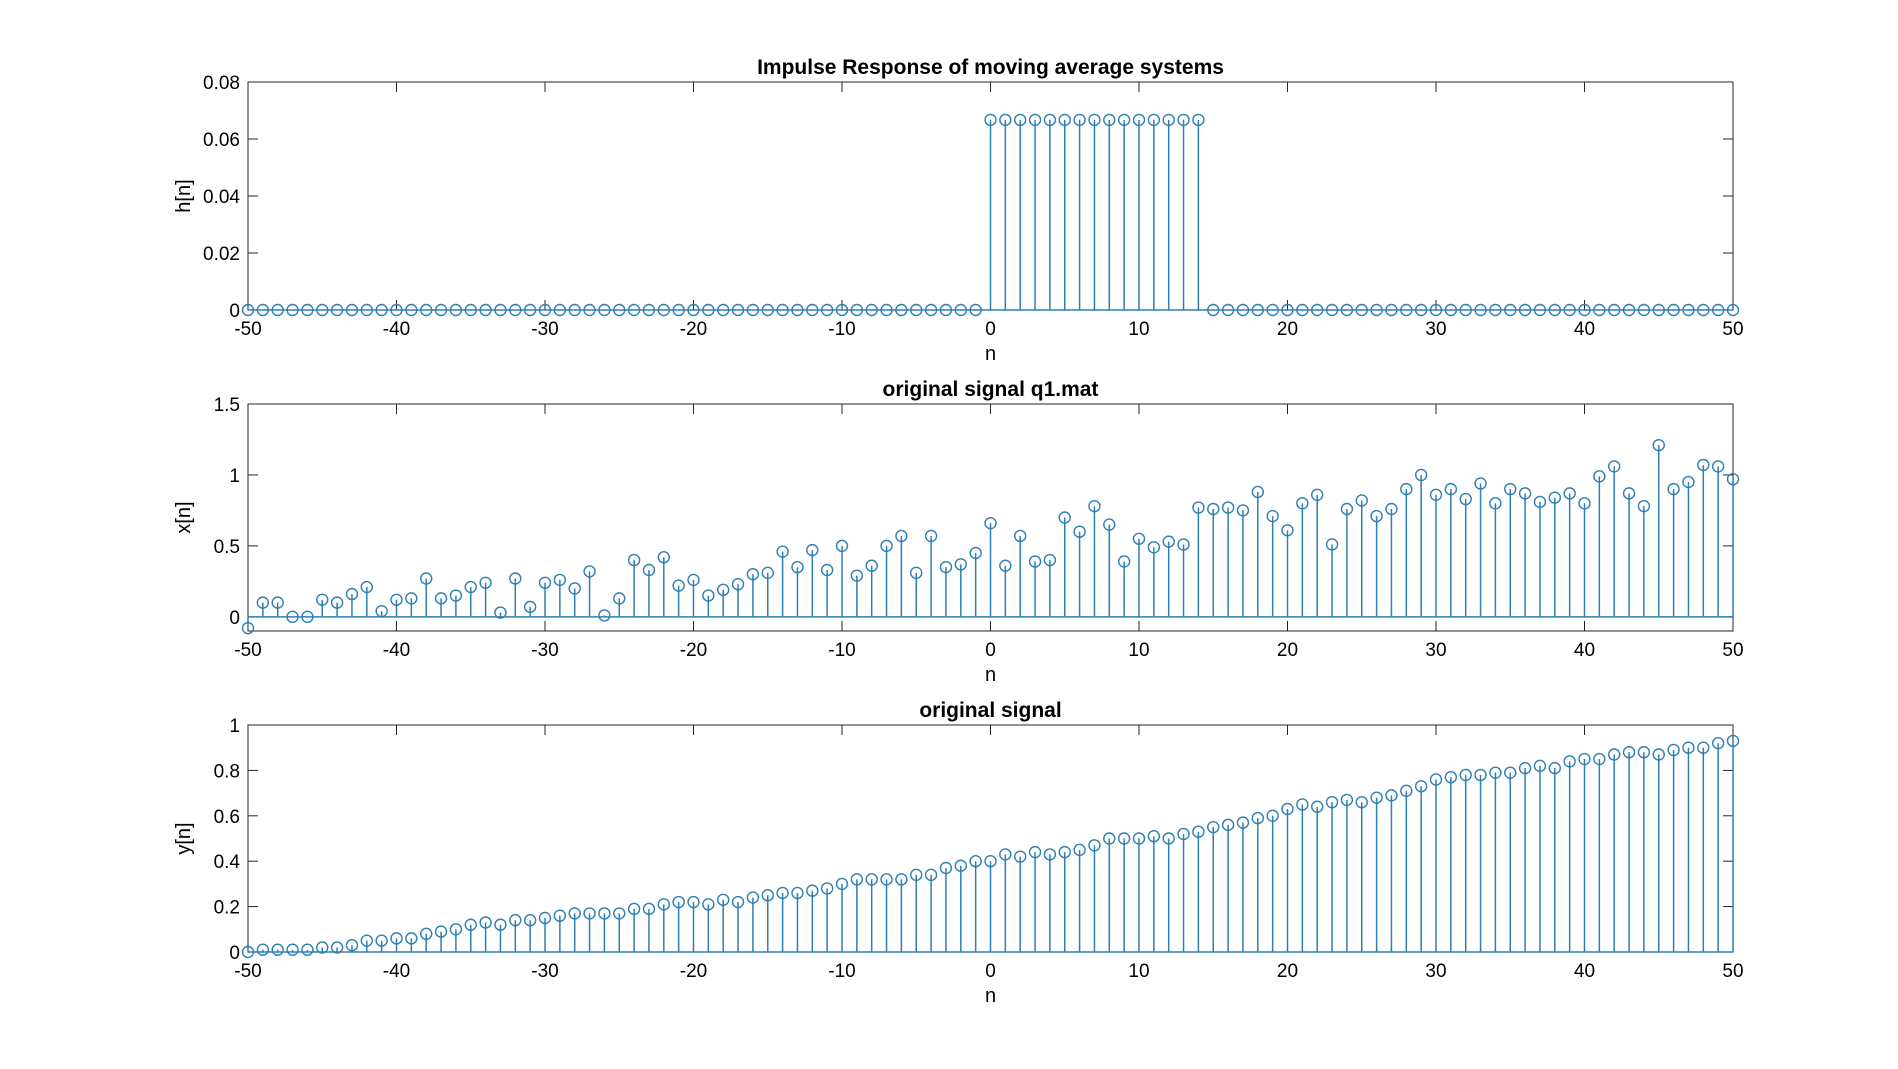 This screenshot has height=1069, width=1898. I want to click on x-tick-label: 0, so click(990, 650).